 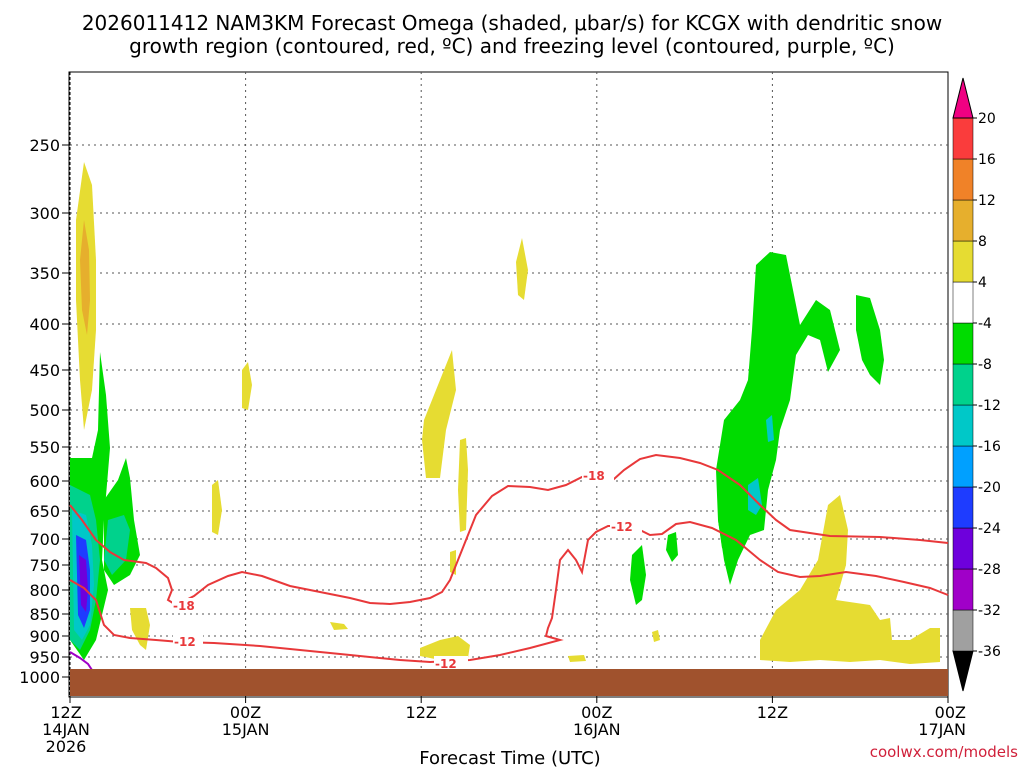 I want to click on omega-yellow-b, so click(x=247, y=386).